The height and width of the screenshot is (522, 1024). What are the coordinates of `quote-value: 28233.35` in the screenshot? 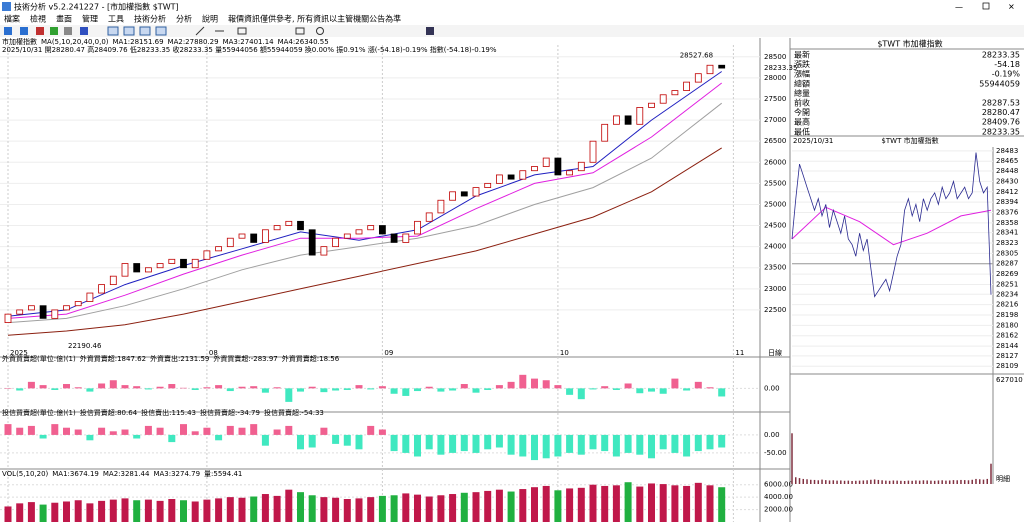 It's located at (1001, 55).